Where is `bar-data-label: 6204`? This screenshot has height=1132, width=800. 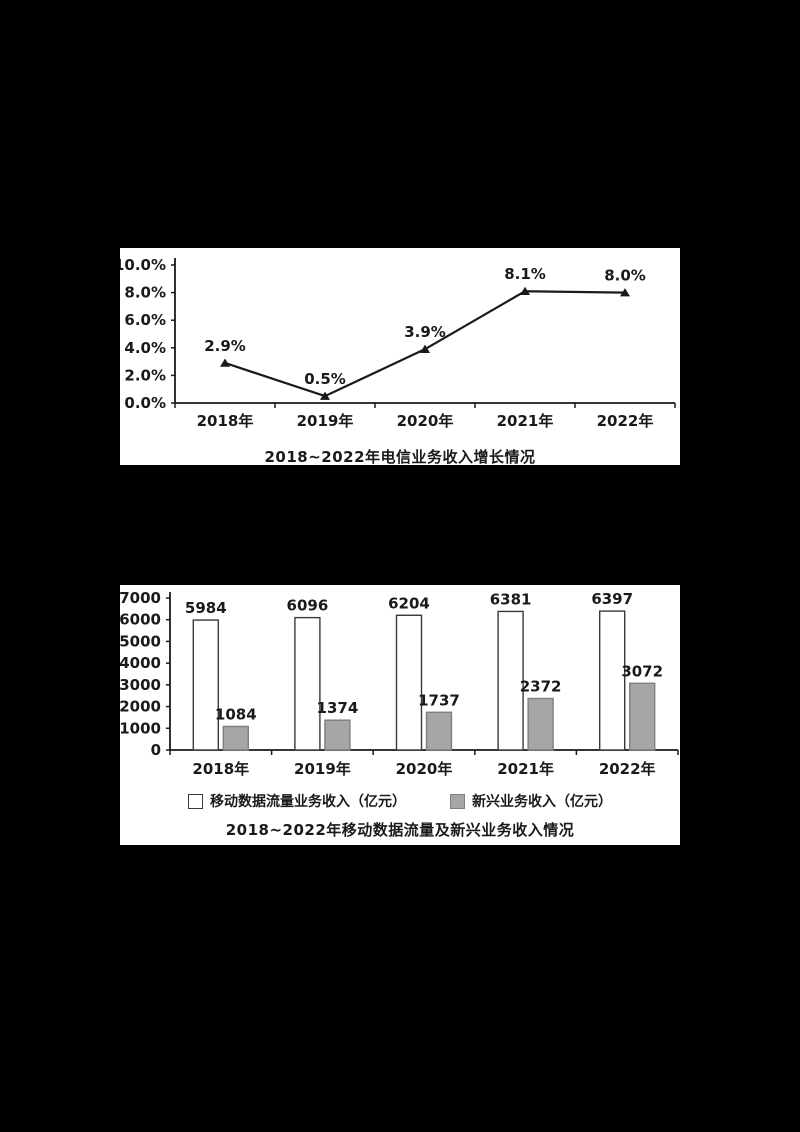 bar-data-label: 6204 is located at coordinates (409, 603).